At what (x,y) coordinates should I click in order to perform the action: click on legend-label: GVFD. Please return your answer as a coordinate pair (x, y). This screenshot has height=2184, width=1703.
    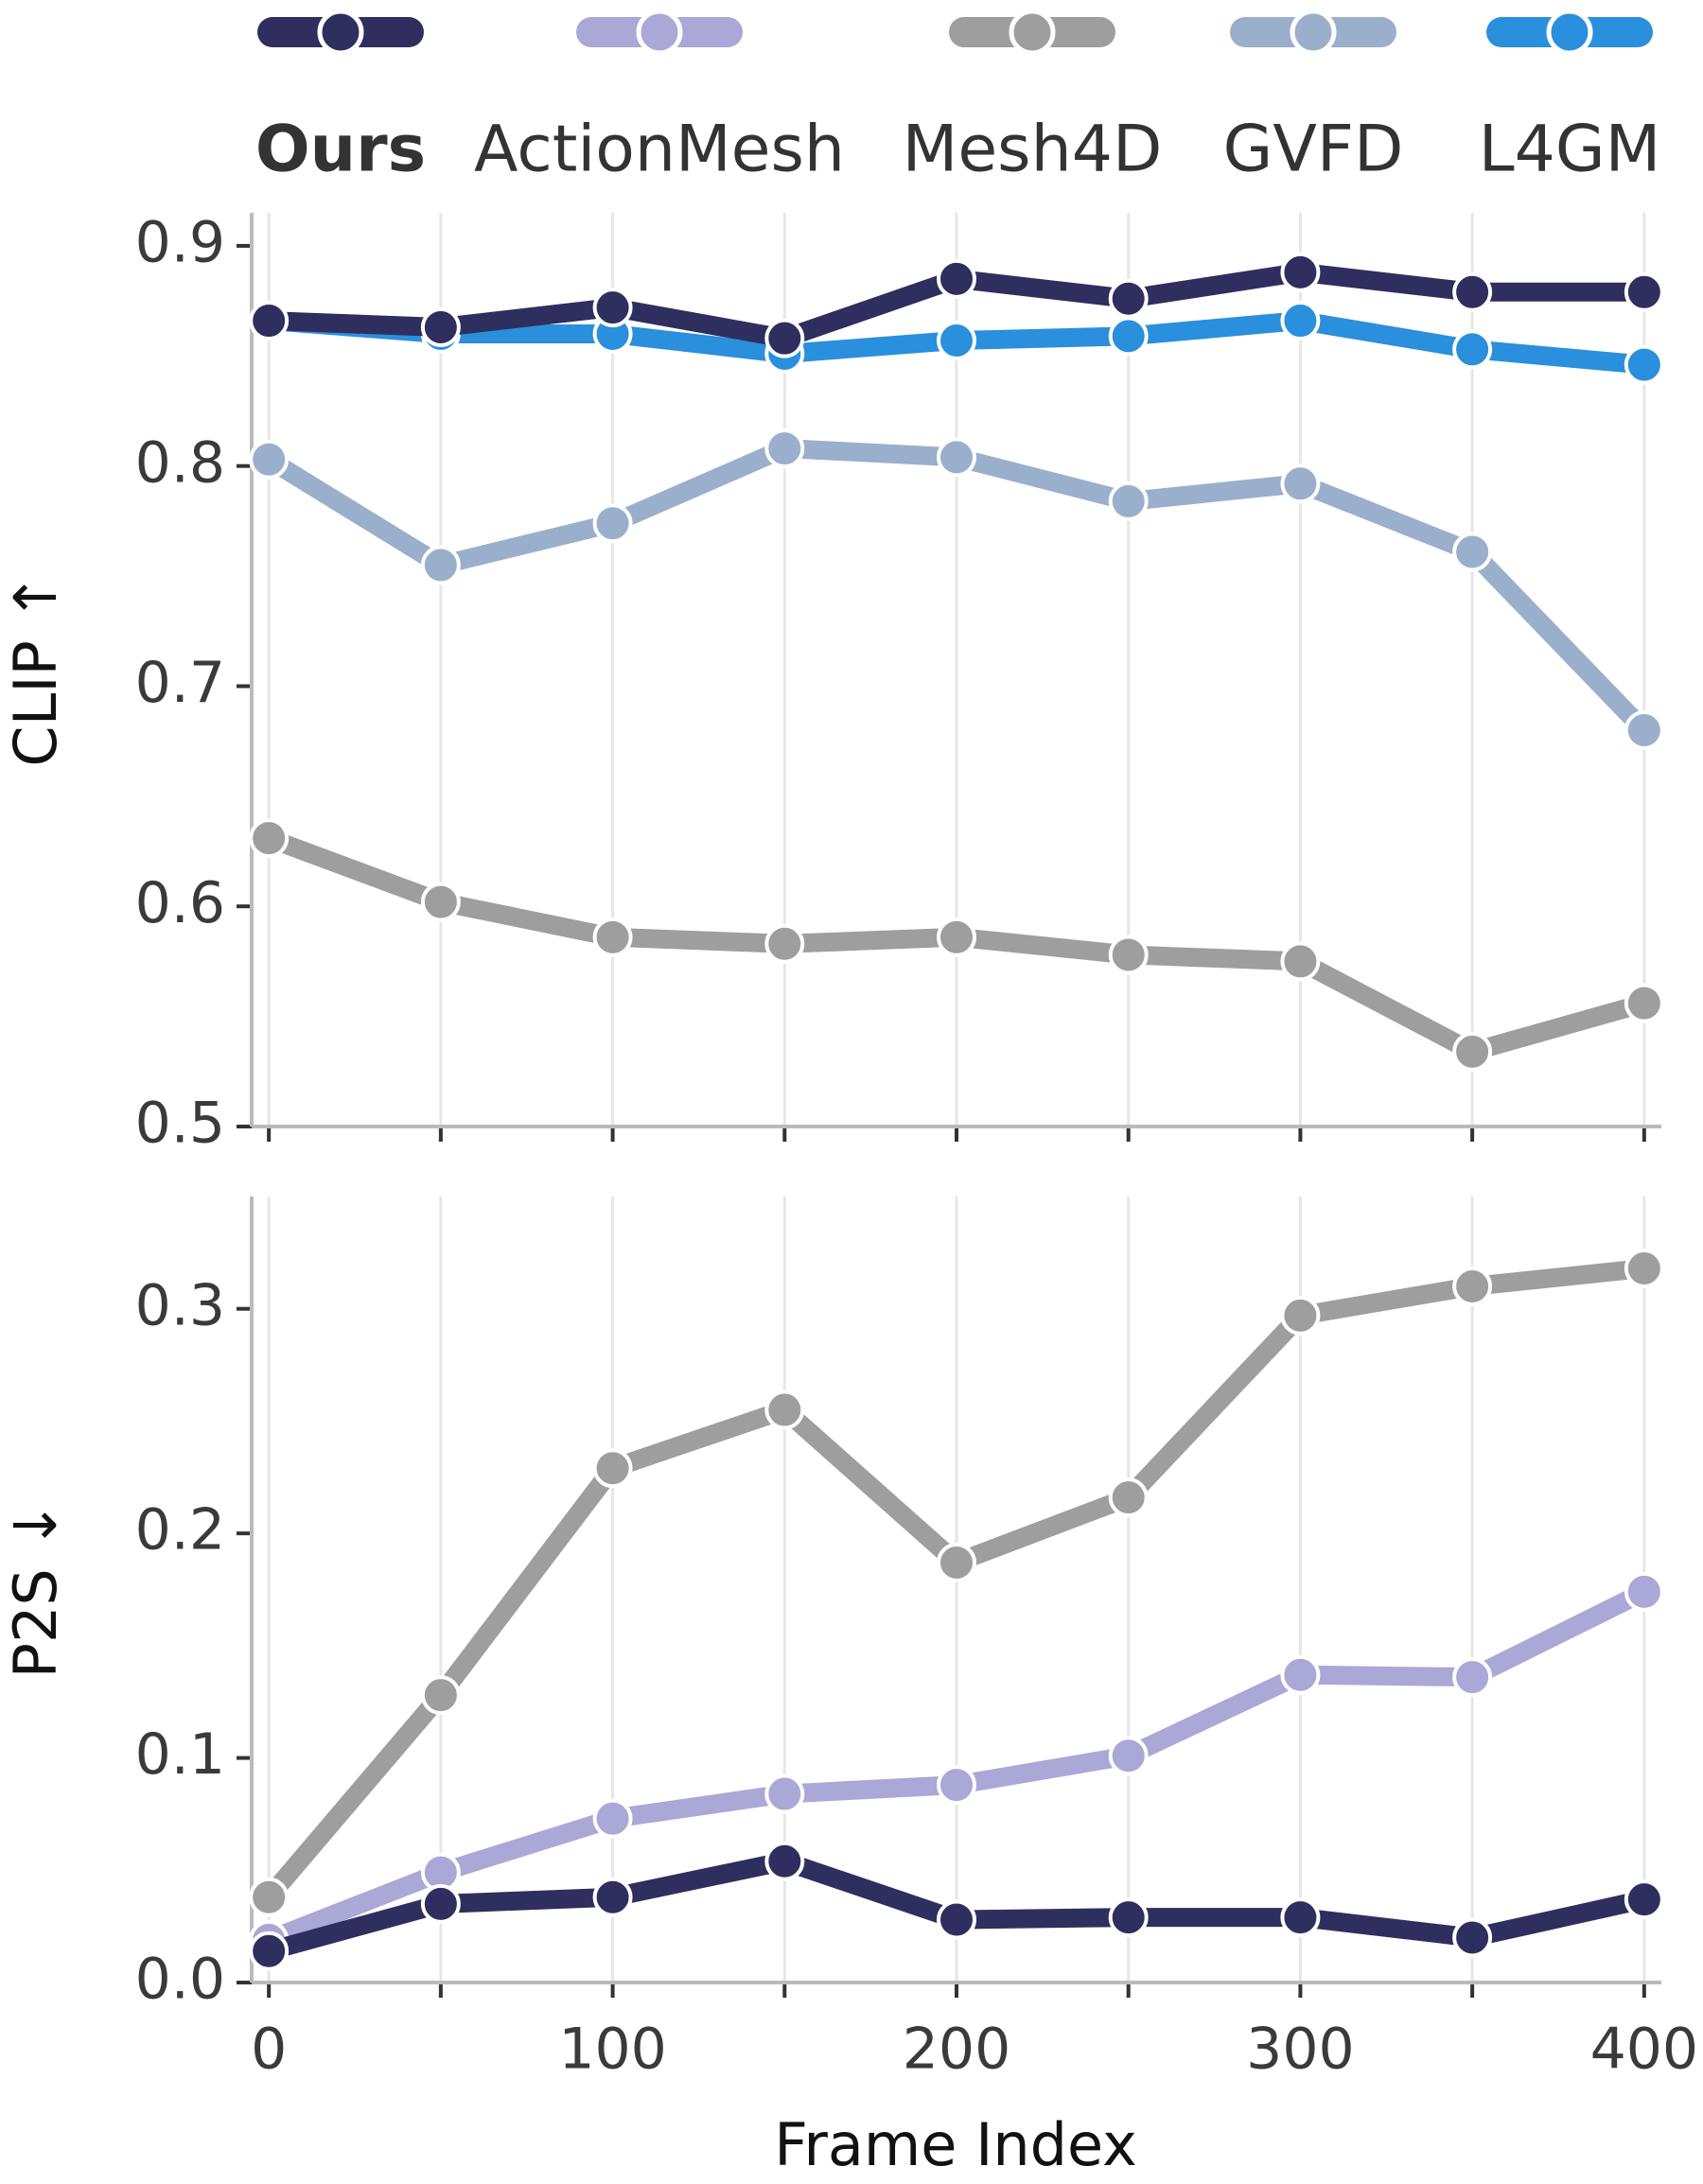
    Looking at the image, I should click on (1313, 150).